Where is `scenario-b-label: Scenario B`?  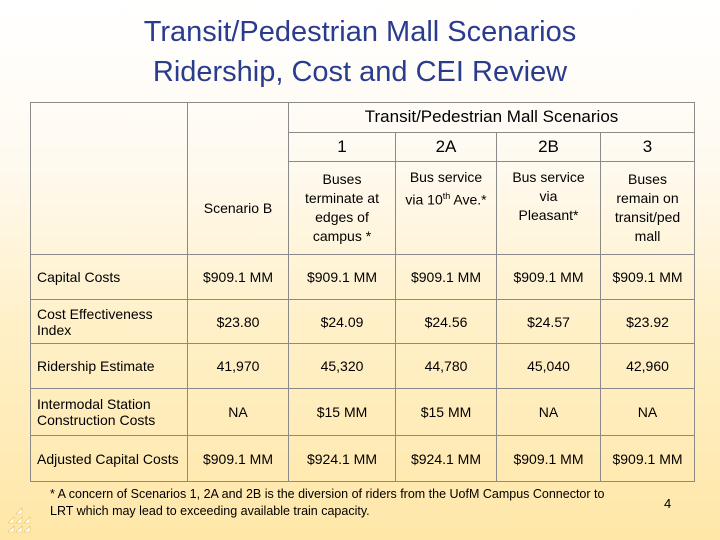
scenario-b-label: Scenario B is located at coordinates (238, 208).